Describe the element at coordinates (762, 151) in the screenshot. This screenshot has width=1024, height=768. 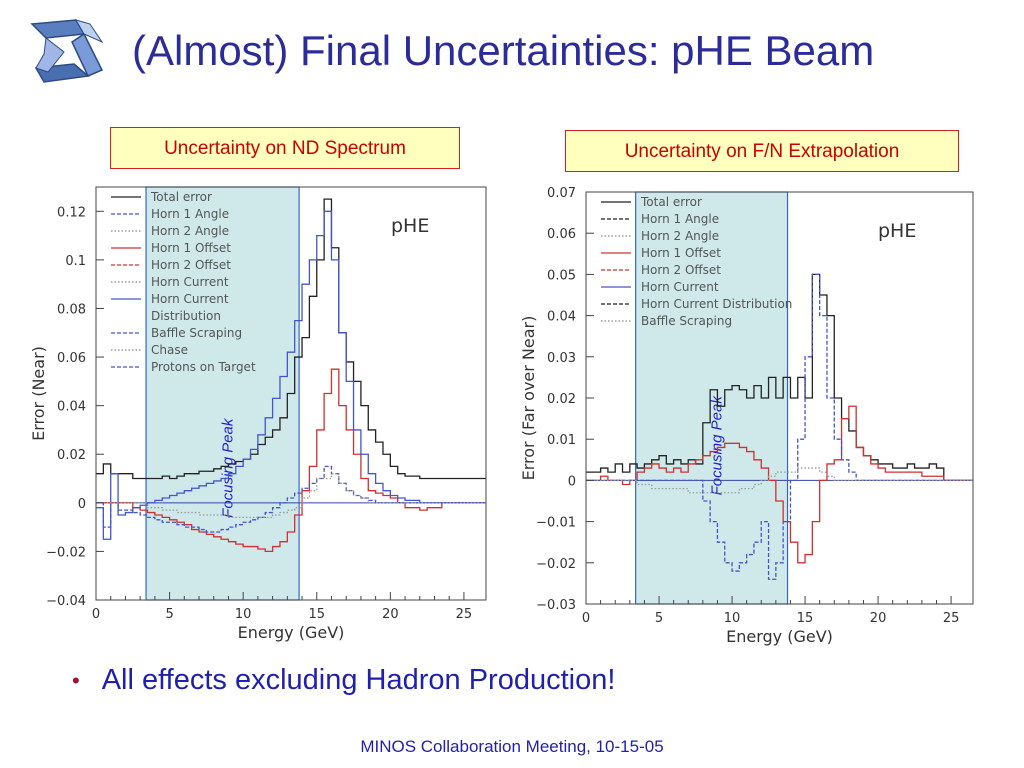
I see `fn-extrapolation-caption: Uncertainty on F/N Extrapolation` at that location.